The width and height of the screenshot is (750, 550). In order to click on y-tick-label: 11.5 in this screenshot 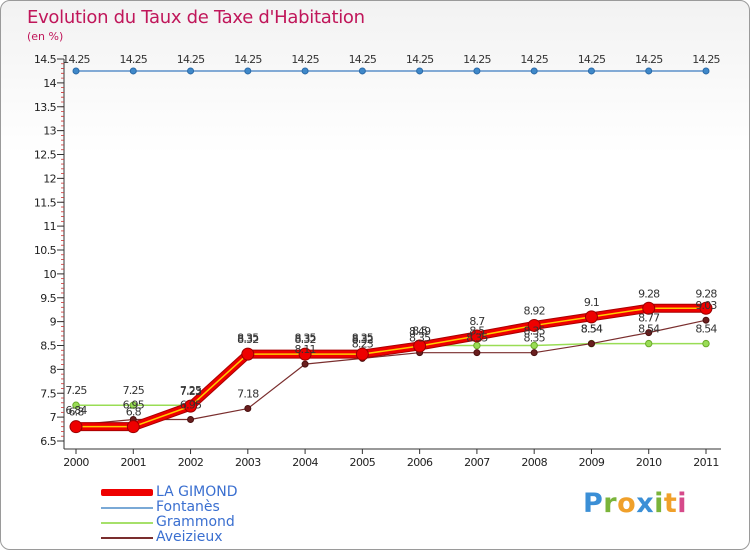, I will do `click(45, 202)`.